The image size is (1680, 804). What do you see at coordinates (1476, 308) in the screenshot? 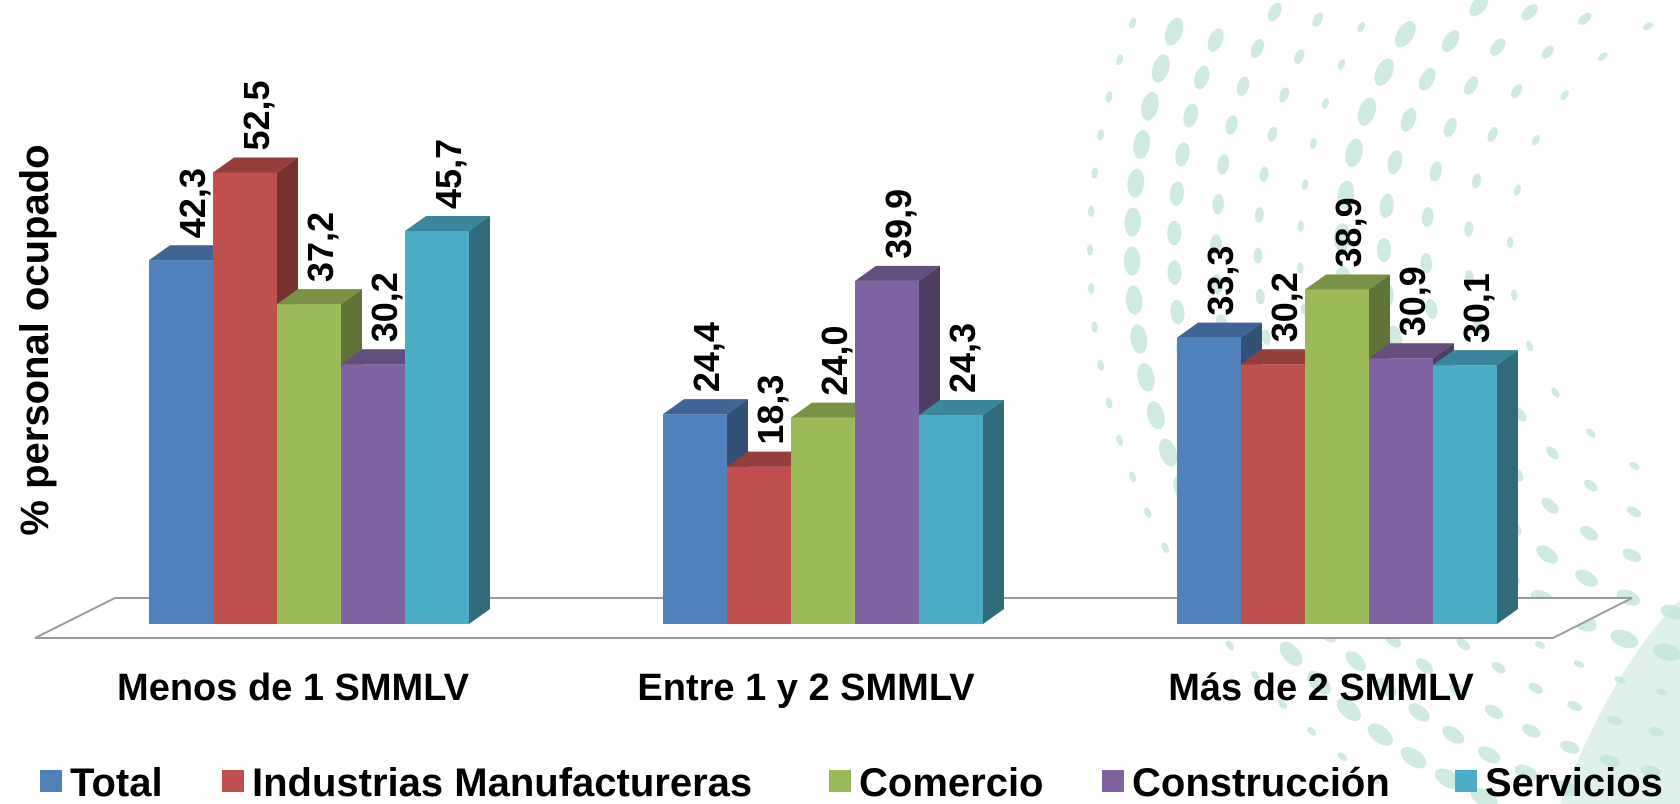
I see `data-label: 30,1` at bounding box center [1476, 308].